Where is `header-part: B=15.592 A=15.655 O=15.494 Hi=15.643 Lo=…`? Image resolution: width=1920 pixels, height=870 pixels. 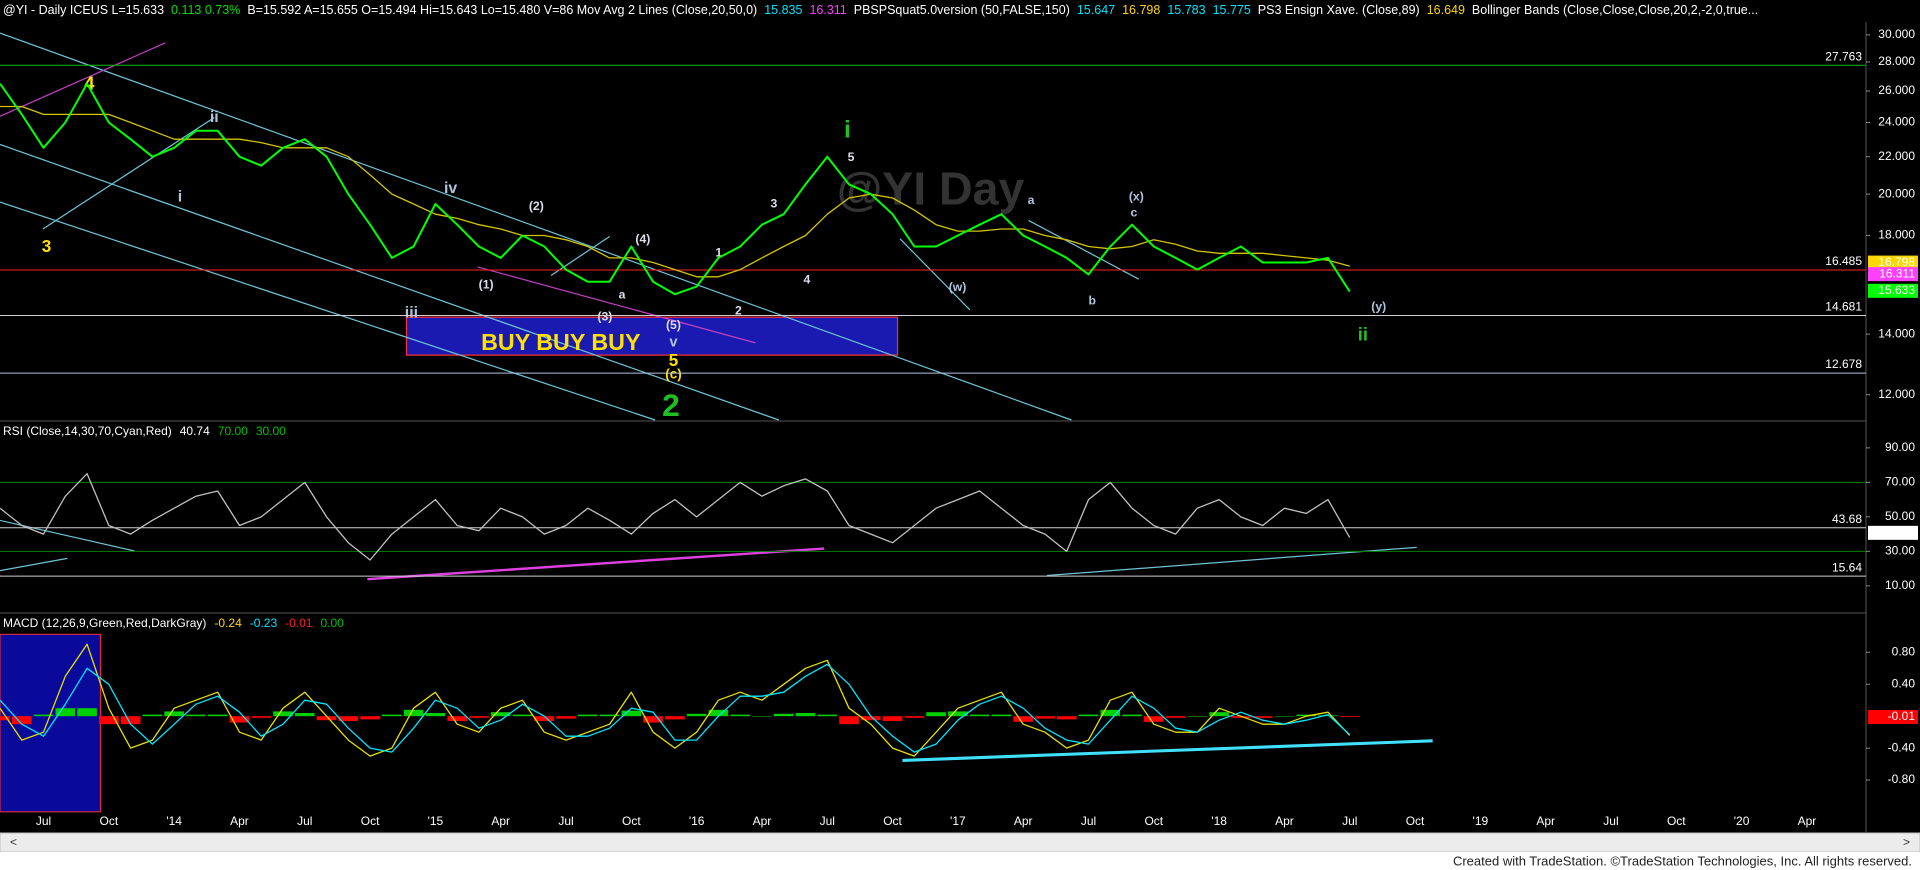 header-part: B=15.592 A=15.655 O=15.494 Hi=15.643 Lo=… is located at coordinates (502, 10).